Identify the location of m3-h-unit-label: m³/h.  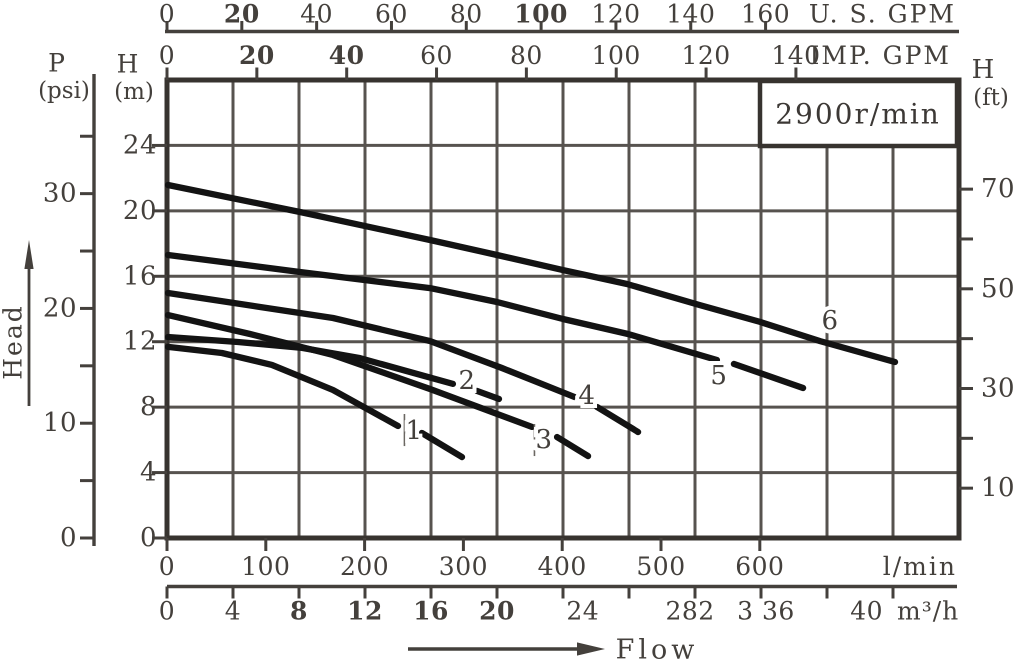
(928, 611).